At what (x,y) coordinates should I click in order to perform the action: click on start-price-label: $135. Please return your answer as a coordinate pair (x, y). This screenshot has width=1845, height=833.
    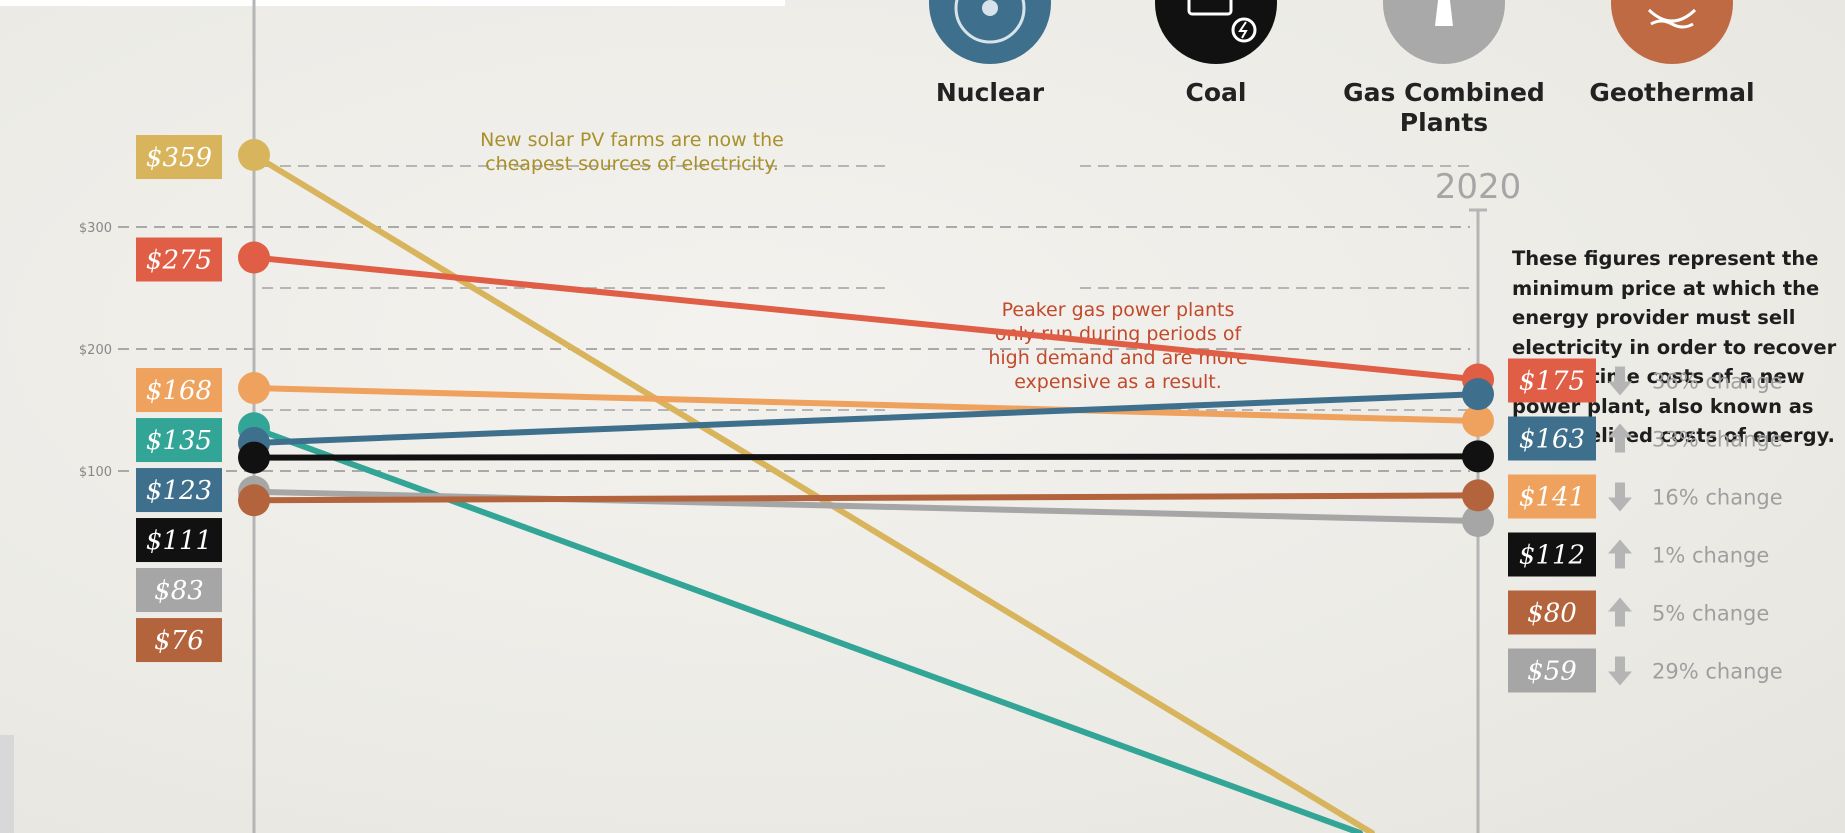
    Looking at the image, I should click on (179, 441).